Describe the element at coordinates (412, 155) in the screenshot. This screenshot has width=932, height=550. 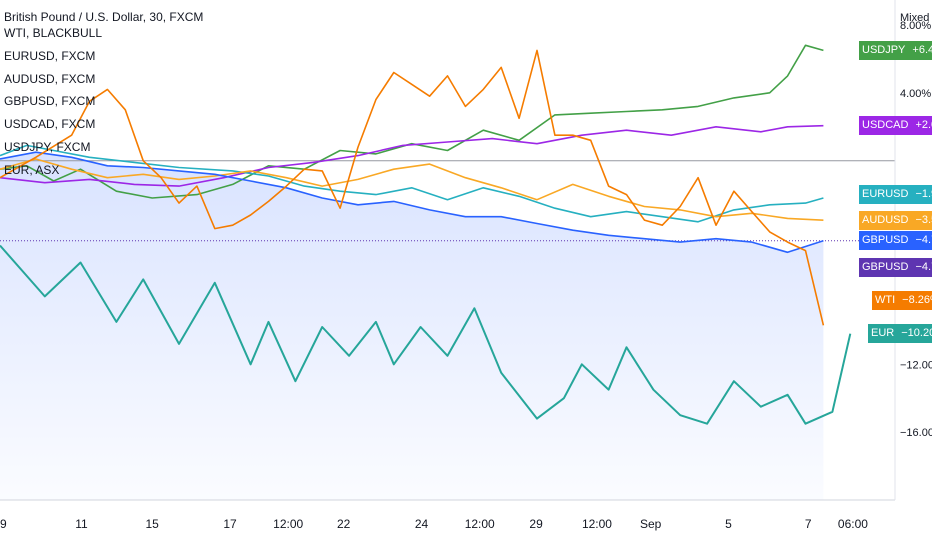
I see `series-line-usdcad` at that location.